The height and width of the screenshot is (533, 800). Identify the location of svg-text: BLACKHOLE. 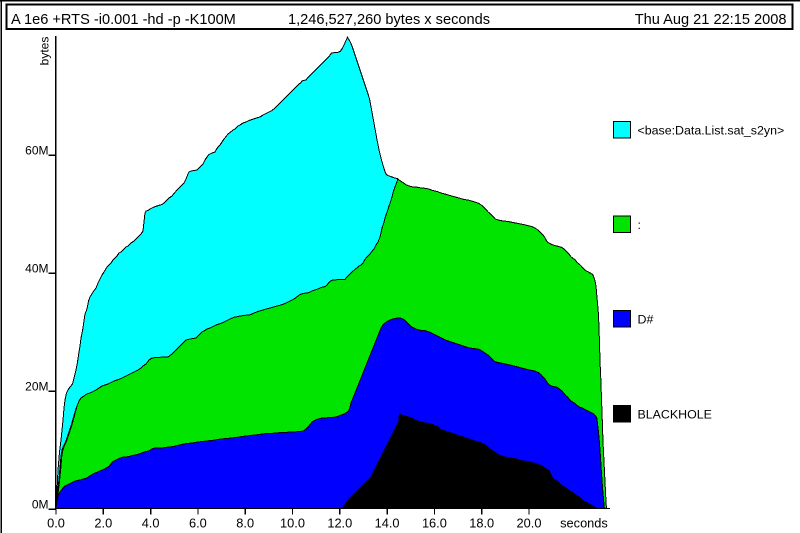
(675, 415).